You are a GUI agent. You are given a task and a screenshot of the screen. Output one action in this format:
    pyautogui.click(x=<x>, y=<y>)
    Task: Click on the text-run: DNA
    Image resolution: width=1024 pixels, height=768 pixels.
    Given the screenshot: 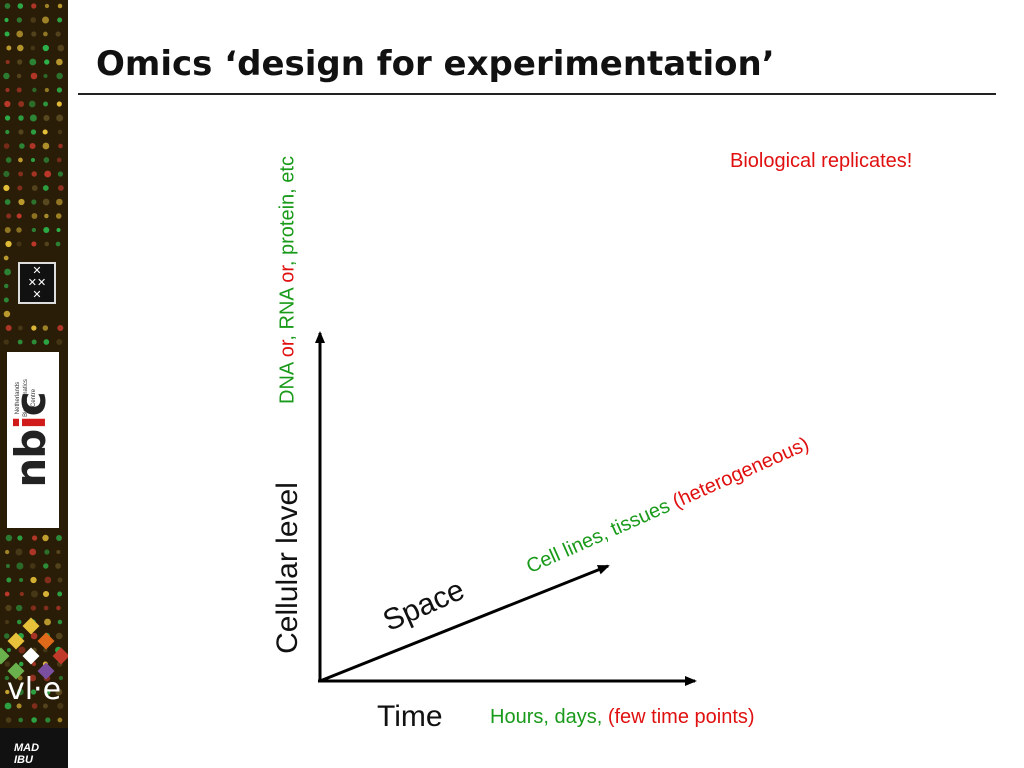 What is the action you would take?
    pyautogui.click(x=287, y=383)
    